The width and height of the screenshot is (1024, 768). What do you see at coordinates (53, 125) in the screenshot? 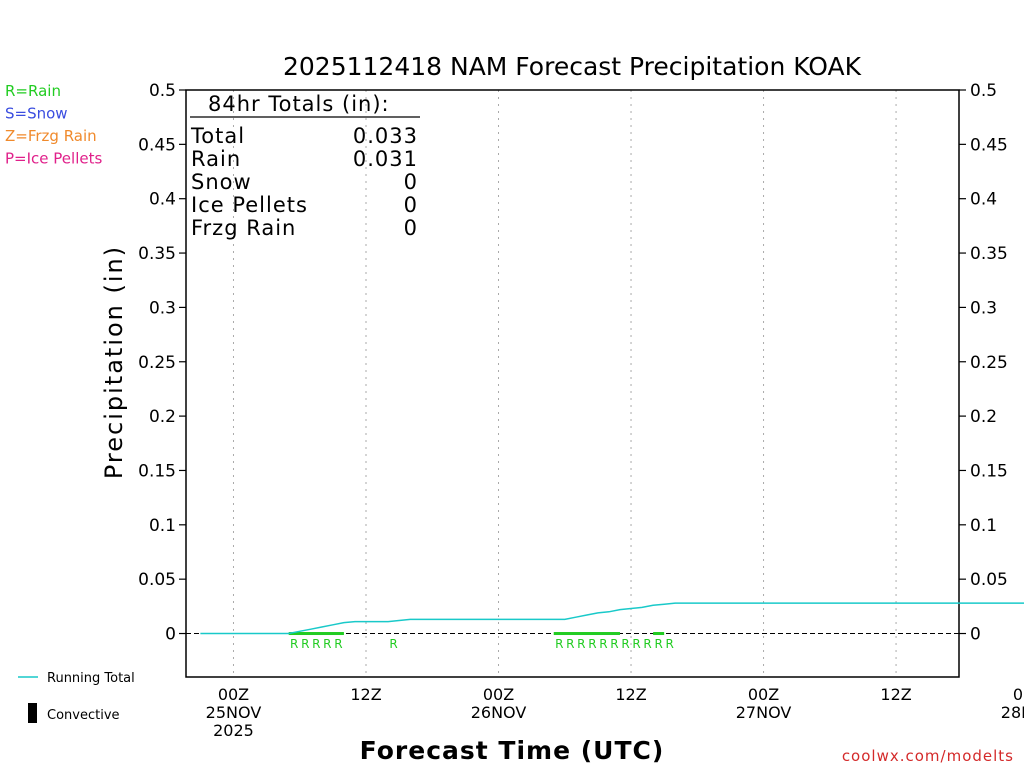
I see `precip-type-legend: R=Rain S=Snow Z=Frzg Rain P=Ice Pellets` at bounding box center [53, 125].